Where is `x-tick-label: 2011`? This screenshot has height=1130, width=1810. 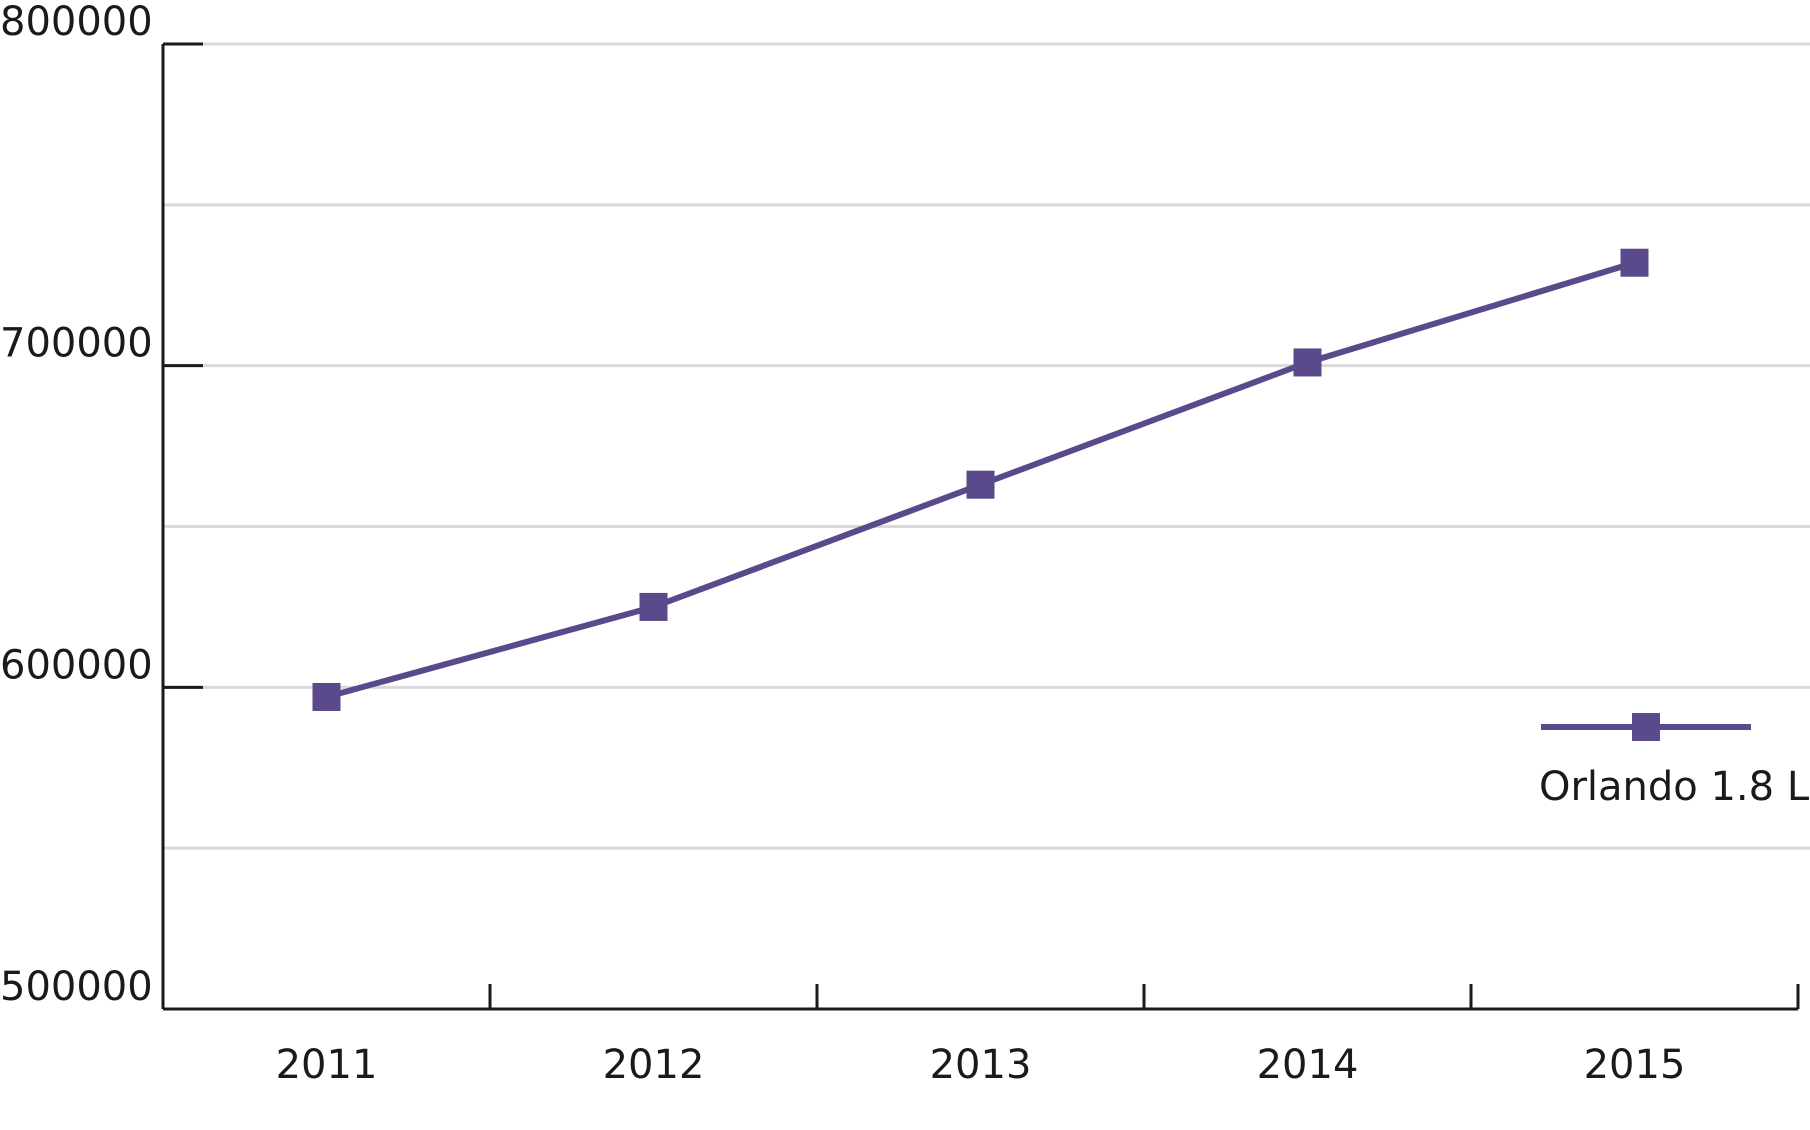
x-tick-label: 2011 is located at coordinates (327, 1065).